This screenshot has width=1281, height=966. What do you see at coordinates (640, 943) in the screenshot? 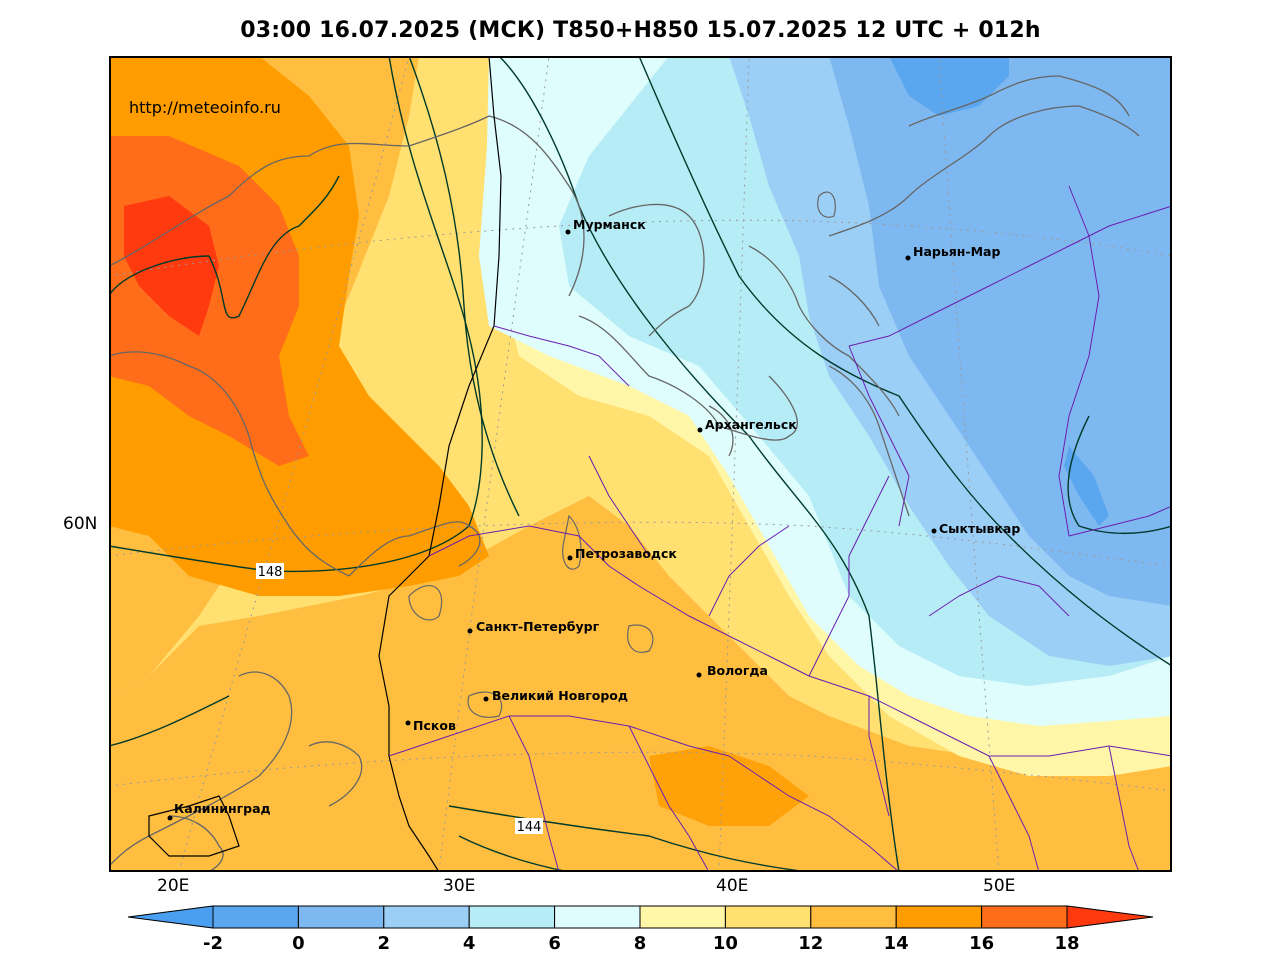
I see `legend-tick-label: 8` at bounding box center [640, 943].